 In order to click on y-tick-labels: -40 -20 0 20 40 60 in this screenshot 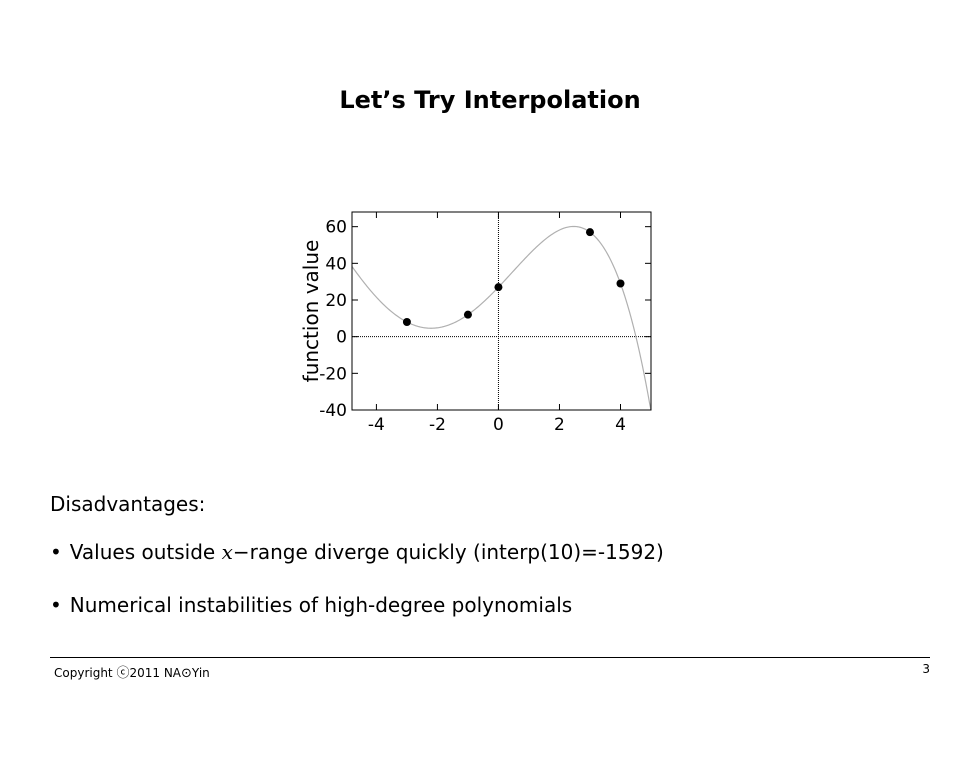, I will do `click(333, 319)`.